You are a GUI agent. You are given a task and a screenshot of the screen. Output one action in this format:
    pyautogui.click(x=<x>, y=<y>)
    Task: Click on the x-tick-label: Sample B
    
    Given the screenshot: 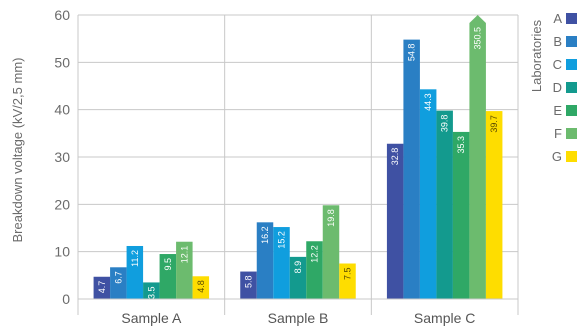 What is the action you would take?
    pyautogui.click(x=298, y=318)
    